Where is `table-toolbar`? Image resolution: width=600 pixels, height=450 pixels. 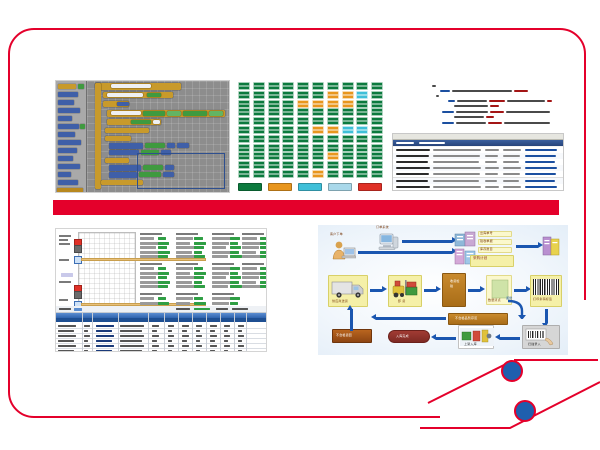
table-toolbar is located at coordinates (161, 309).